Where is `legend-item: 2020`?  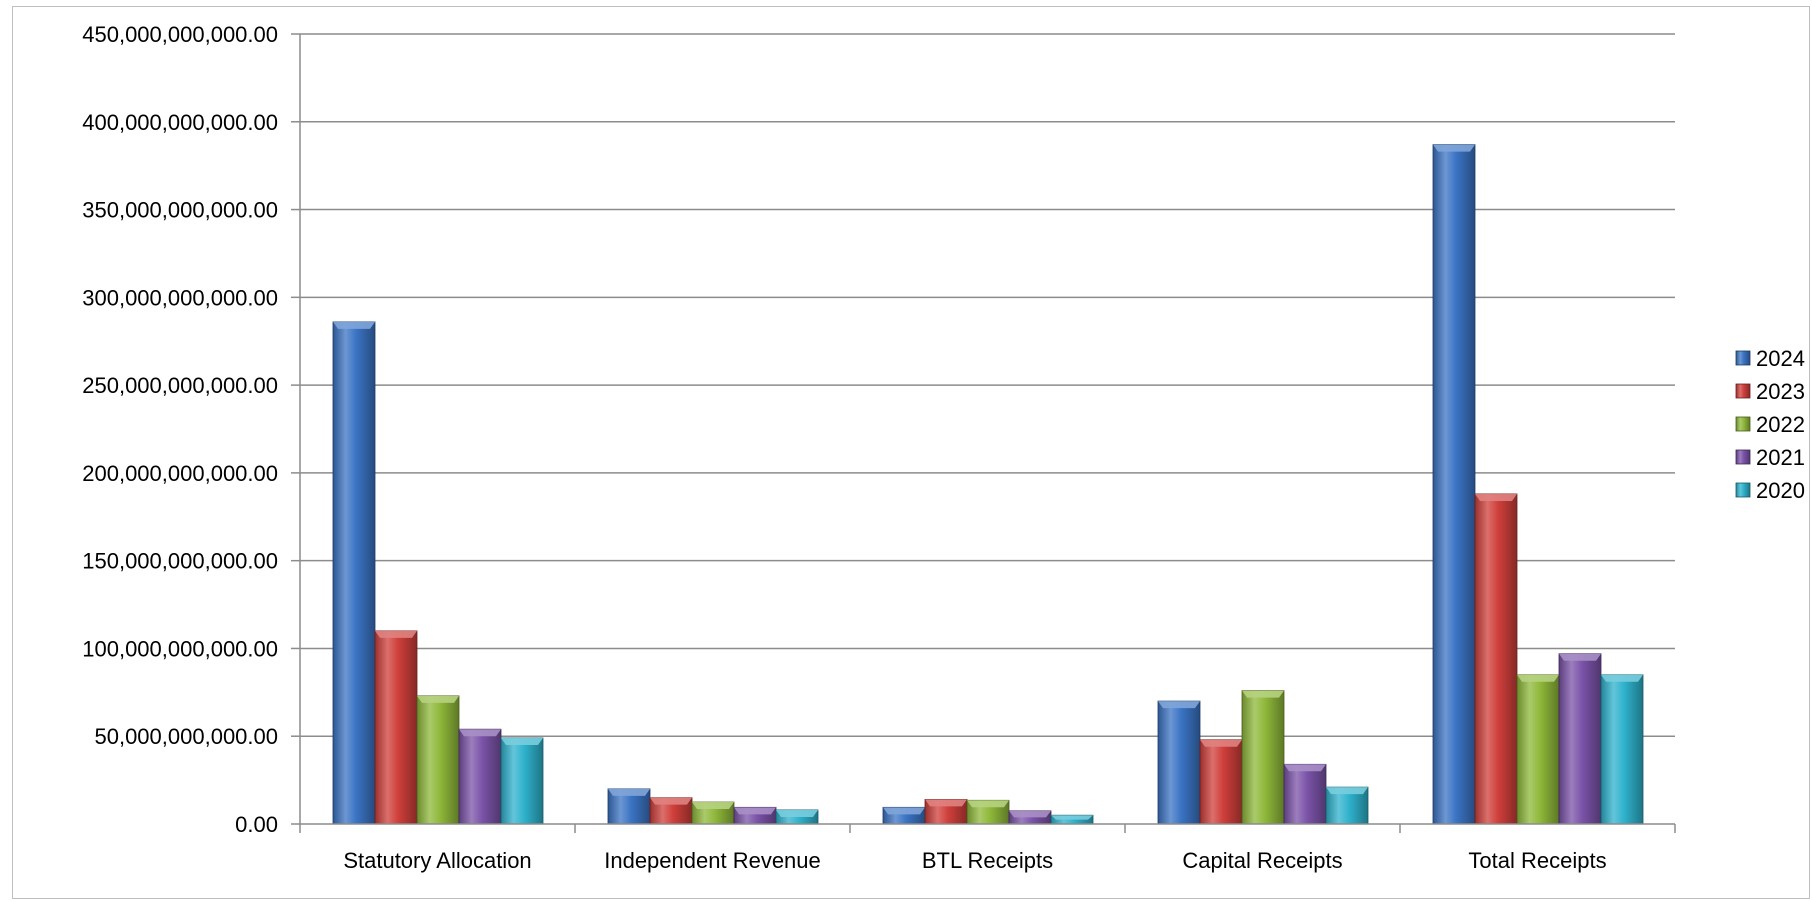 legend-item: 2020 is located at coordinates (1770, 490).